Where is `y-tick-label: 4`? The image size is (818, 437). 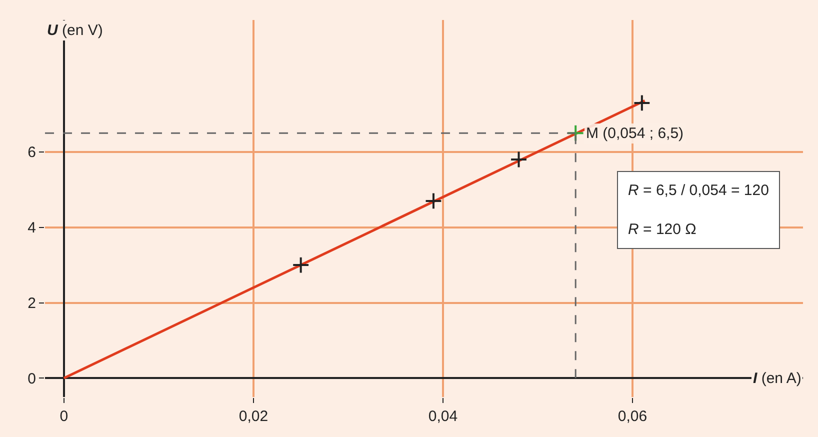
y-tick-label: 4 is located at coordinates (32, 228).